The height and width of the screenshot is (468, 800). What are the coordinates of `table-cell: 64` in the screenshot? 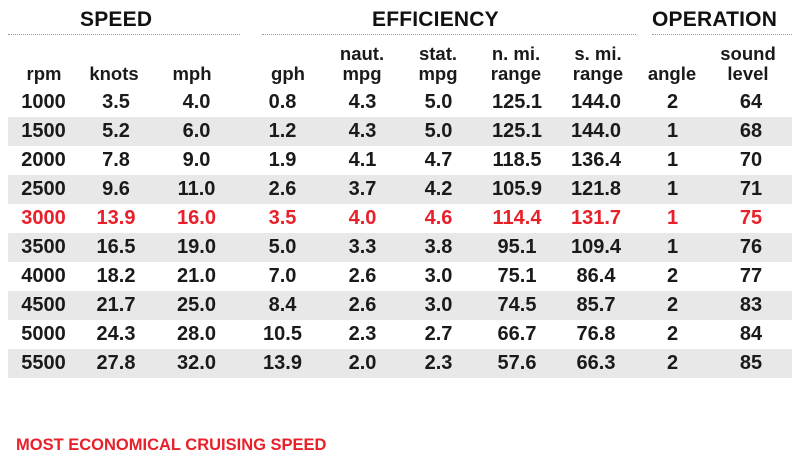 It's located at (751, 102).